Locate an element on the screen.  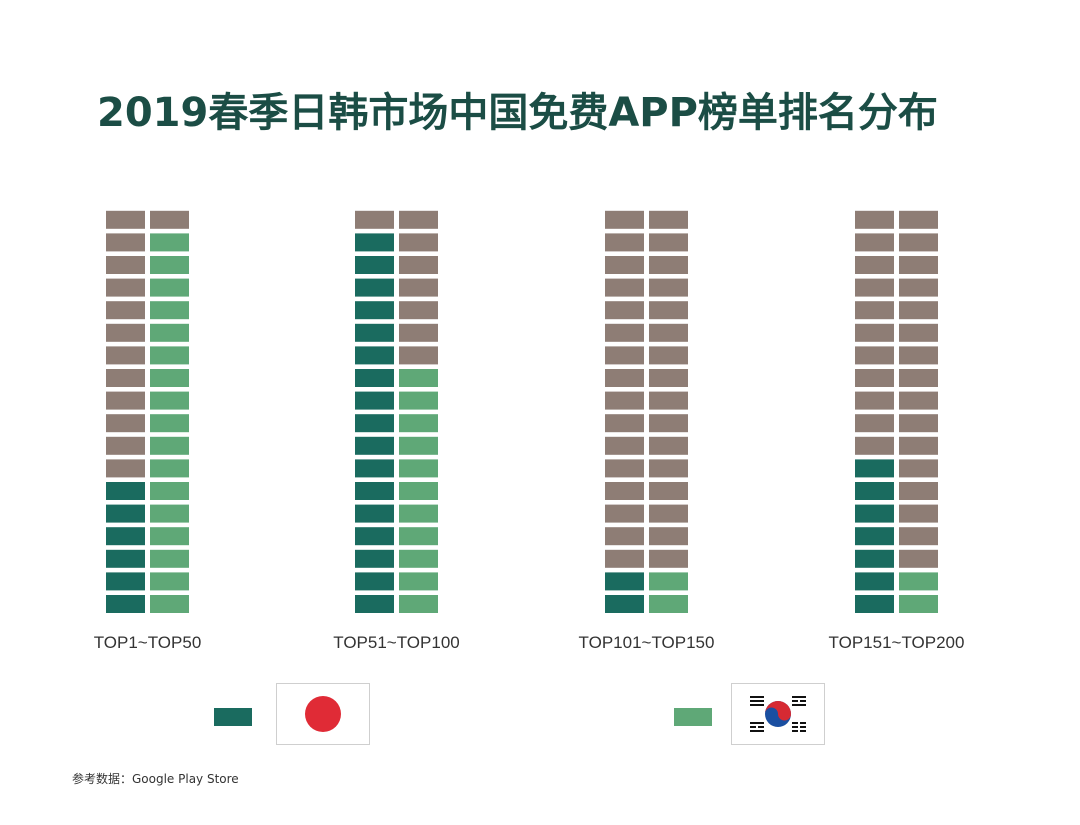
japan-flag-icon is located at coordinates (323, 714).